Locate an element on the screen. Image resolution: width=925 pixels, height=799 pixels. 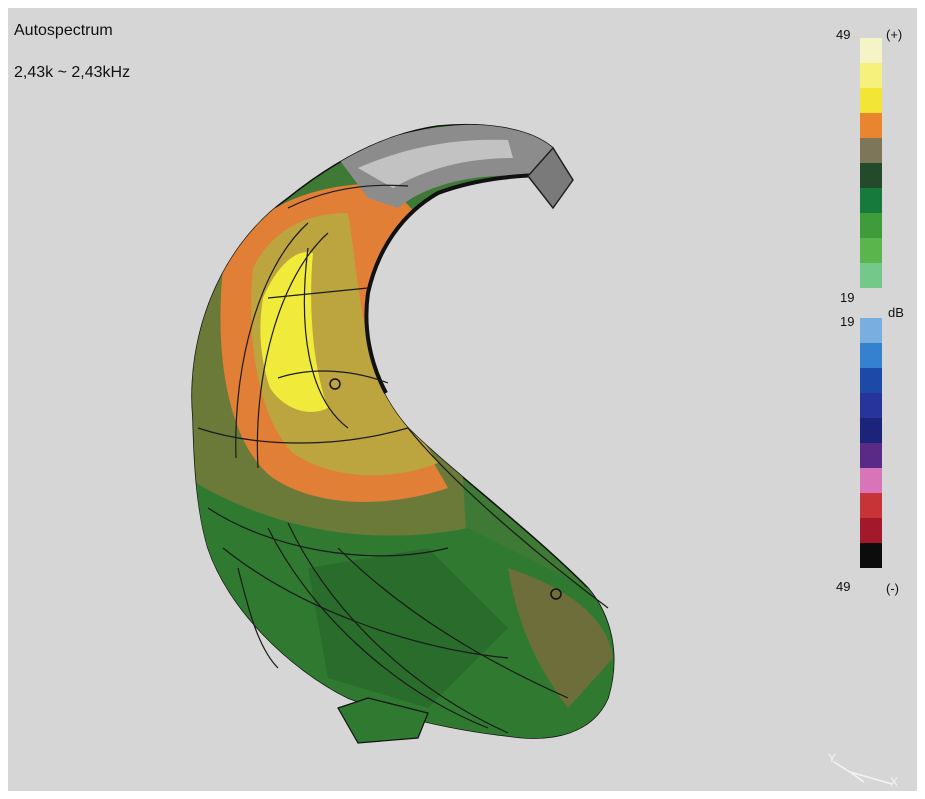
scale-negative-sign: (-) is located at coordinates (892, 588).